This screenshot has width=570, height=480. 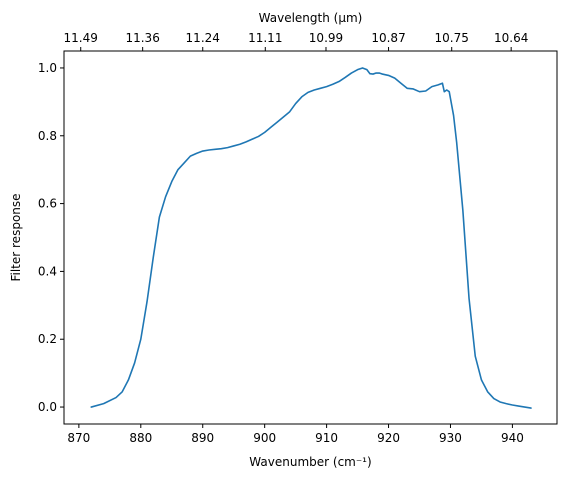 What do you see at coordinates (326, 438) in the screenshot?
I see `x-tick-label: 910` at bounding box center [326, 438].